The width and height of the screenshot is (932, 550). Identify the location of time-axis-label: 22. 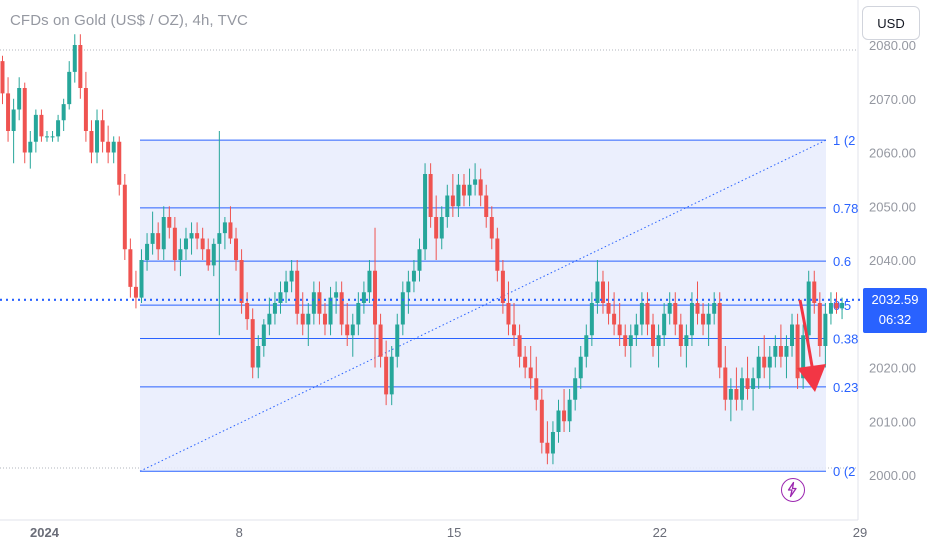
(660, 532).